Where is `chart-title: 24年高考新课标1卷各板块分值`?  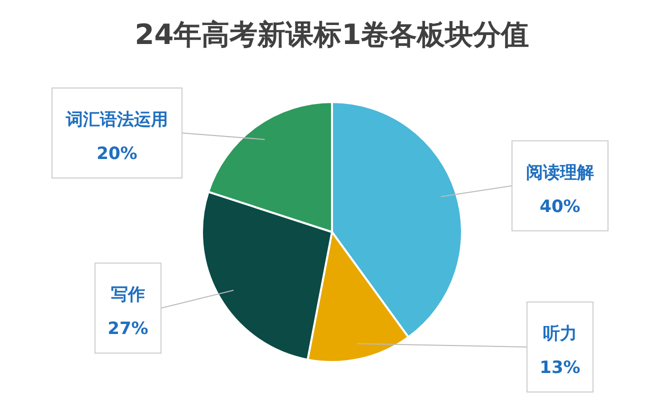
chart-title: 24年高考新课标1卷各板块分值 is located at coordinates (332, 34).